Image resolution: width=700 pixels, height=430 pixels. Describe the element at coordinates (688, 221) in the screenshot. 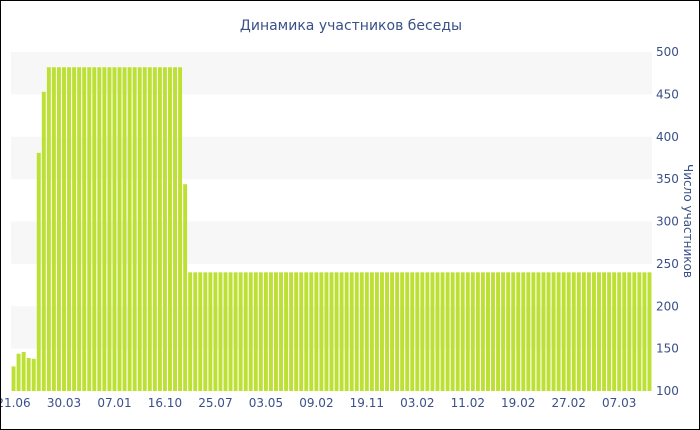

I see `y-axis-label: Число участников` at that location.